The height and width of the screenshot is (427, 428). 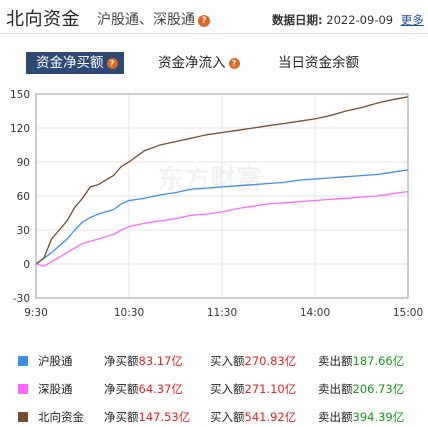 I want to click on y-tick-label: 150, so click(x=20, y=95).